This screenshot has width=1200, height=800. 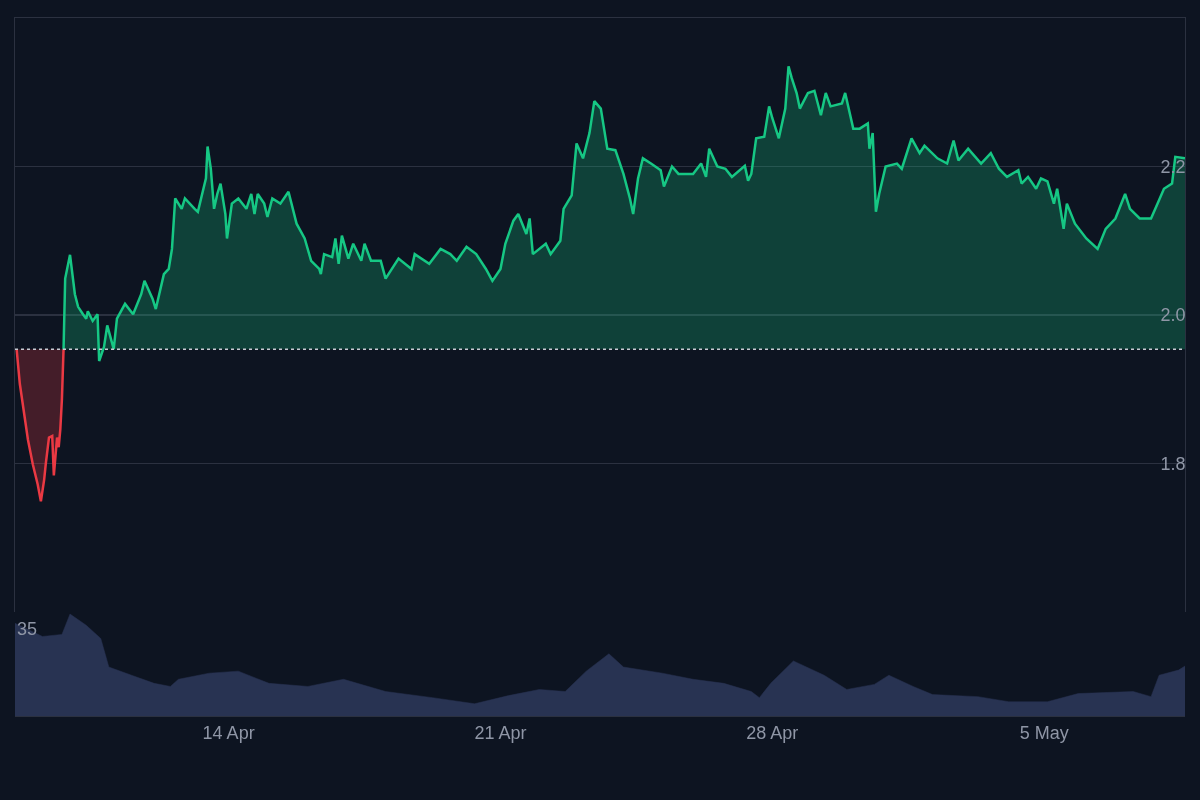 I want to click on y-tick-label: 2.0, so click(x=1173, y=315).